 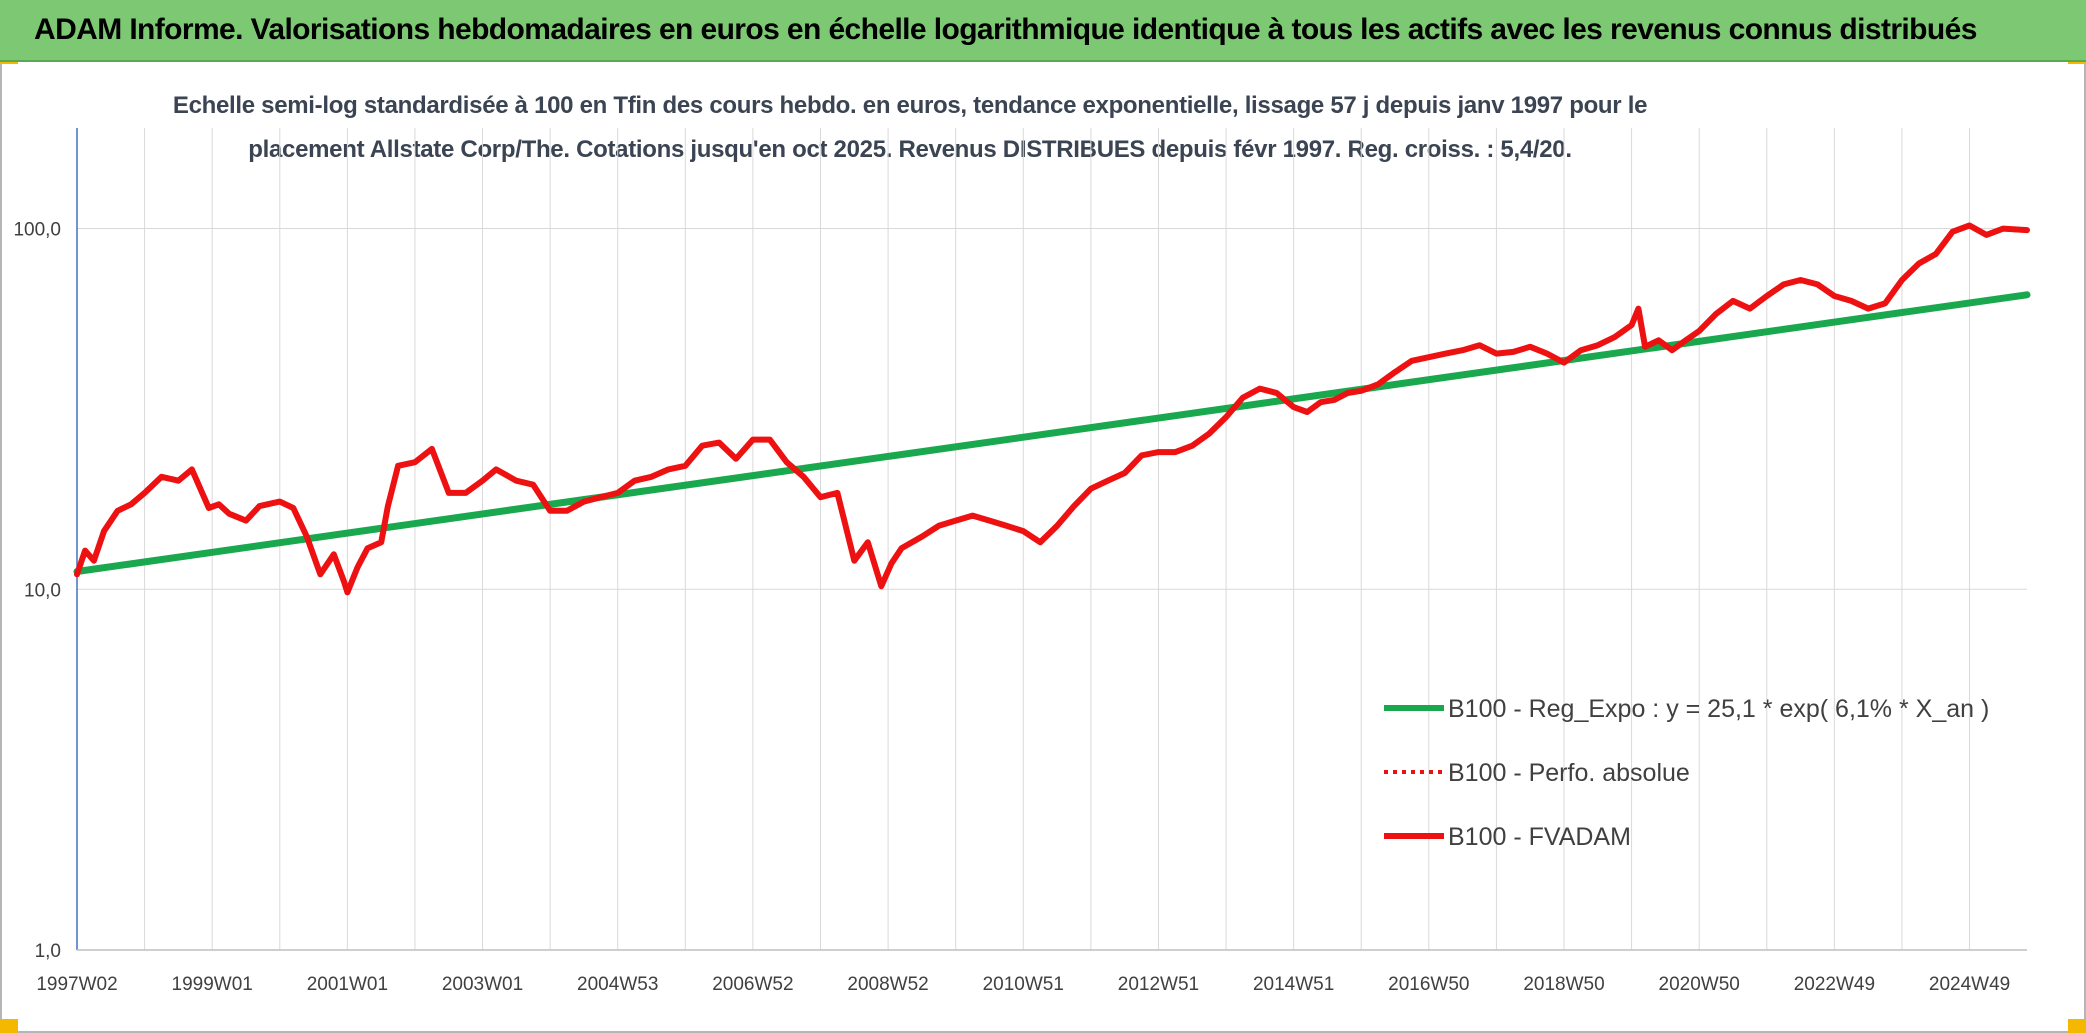 I want to click on legend-label: B100 - Perfo. absolue, so click(x=1569, y=773).